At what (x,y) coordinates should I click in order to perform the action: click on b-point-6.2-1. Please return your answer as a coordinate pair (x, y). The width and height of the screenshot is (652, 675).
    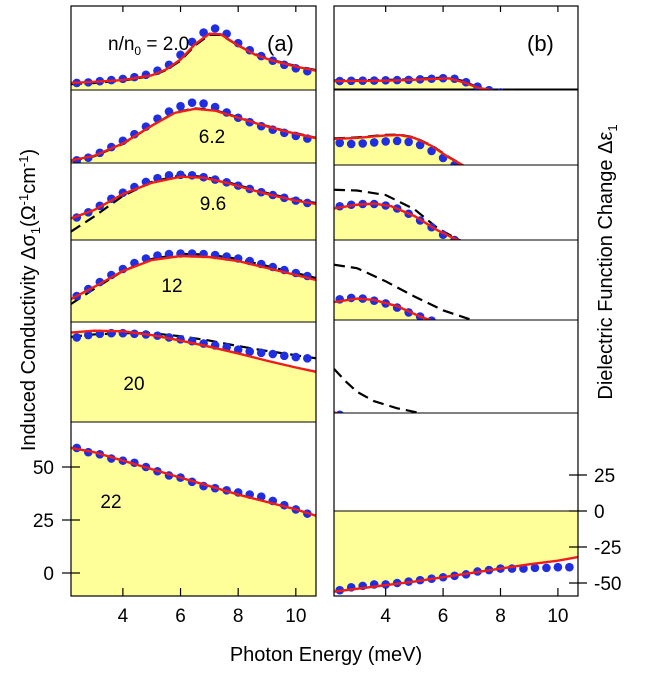
    Looking at the image, I should click on (351, 144).